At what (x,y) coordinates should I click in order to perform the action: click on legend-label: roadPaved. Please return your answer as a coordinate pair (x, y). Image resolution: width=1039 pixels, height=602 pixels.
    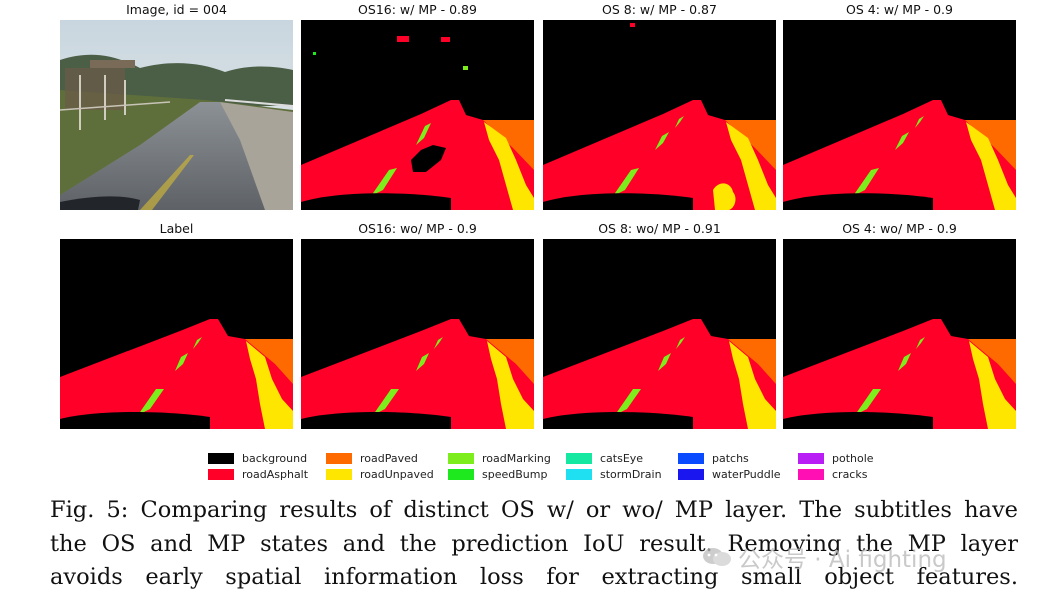
    Looking at the image, I should click on (389, 458).